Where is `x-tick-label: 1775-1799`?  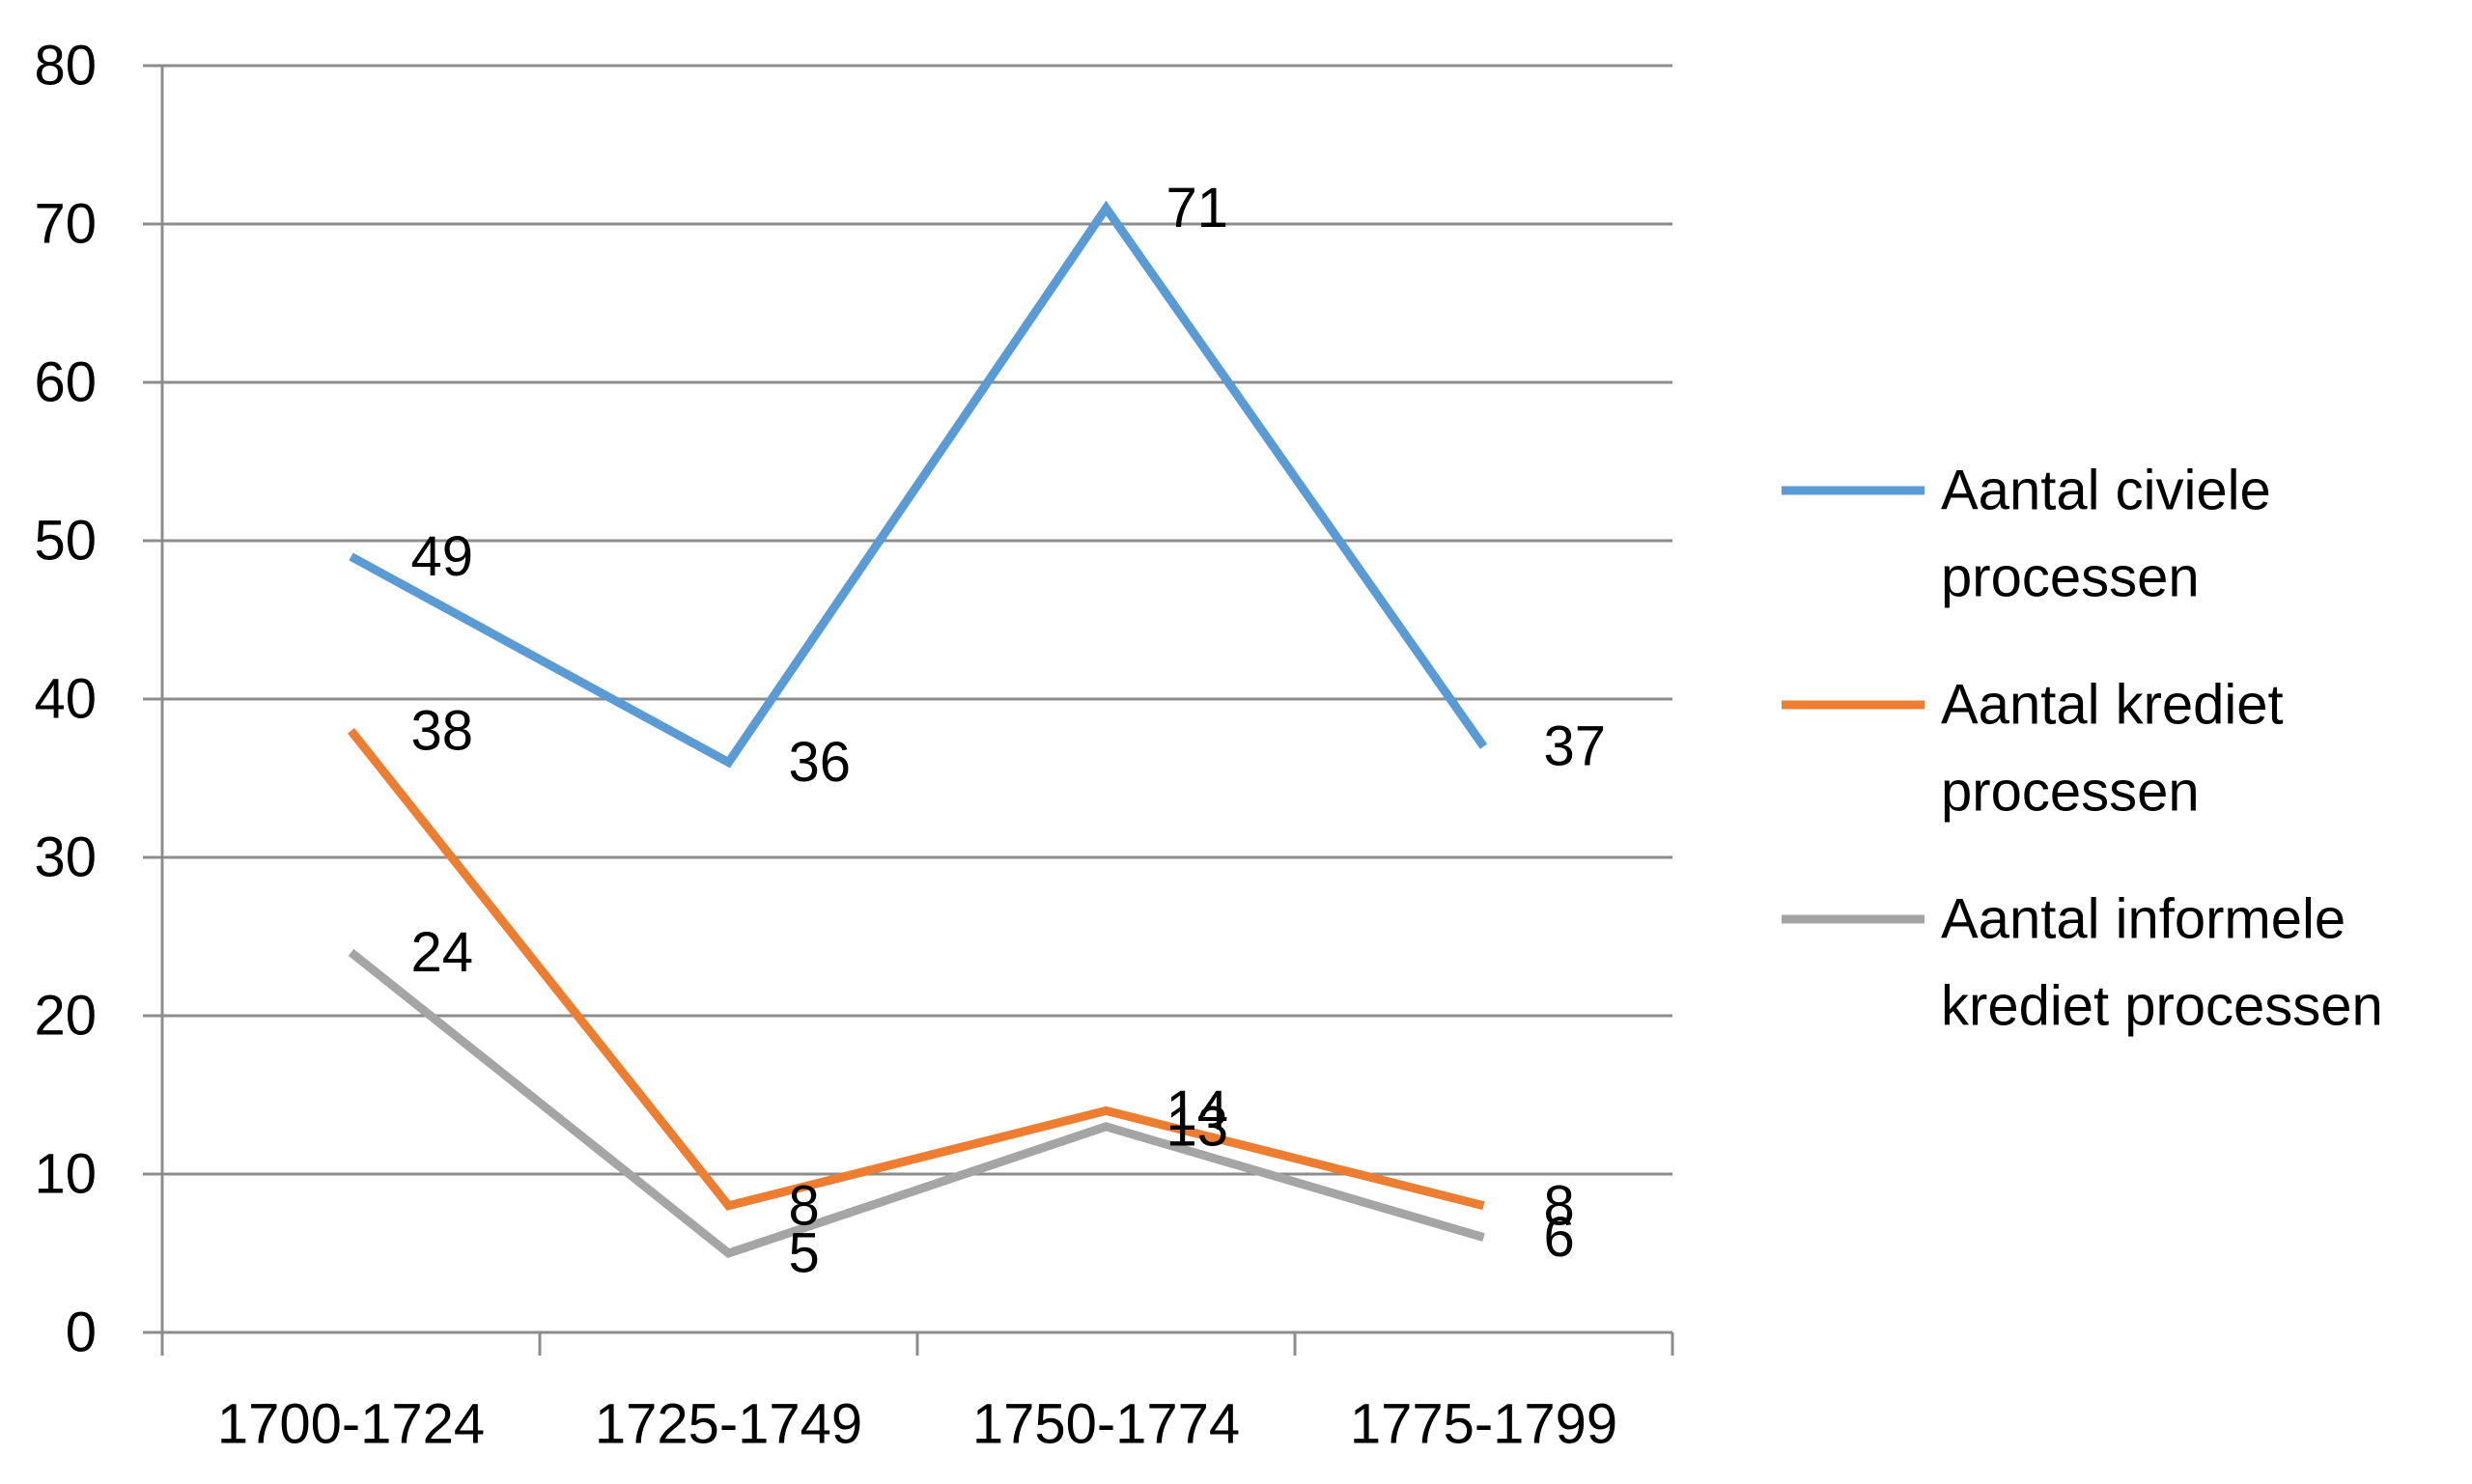 x-tick-label: 1775-1799 is located at coordinates (1483, 1425).